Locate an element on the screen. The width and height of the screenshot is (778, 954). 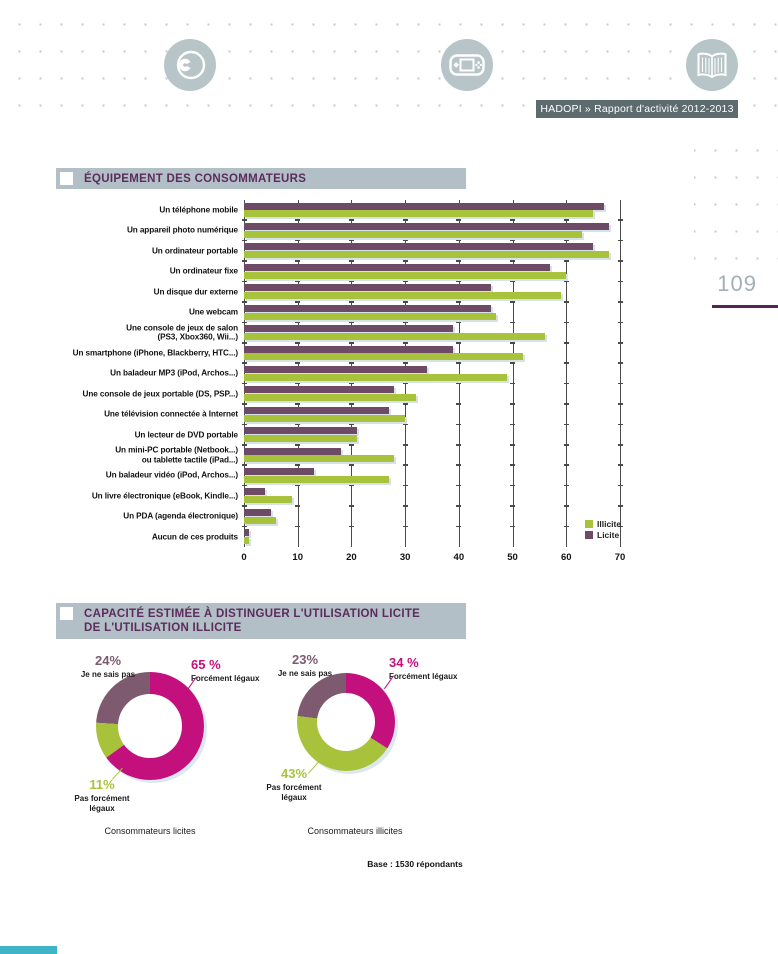
legend-item-licite: Licite is located at coordinates (603, 534).